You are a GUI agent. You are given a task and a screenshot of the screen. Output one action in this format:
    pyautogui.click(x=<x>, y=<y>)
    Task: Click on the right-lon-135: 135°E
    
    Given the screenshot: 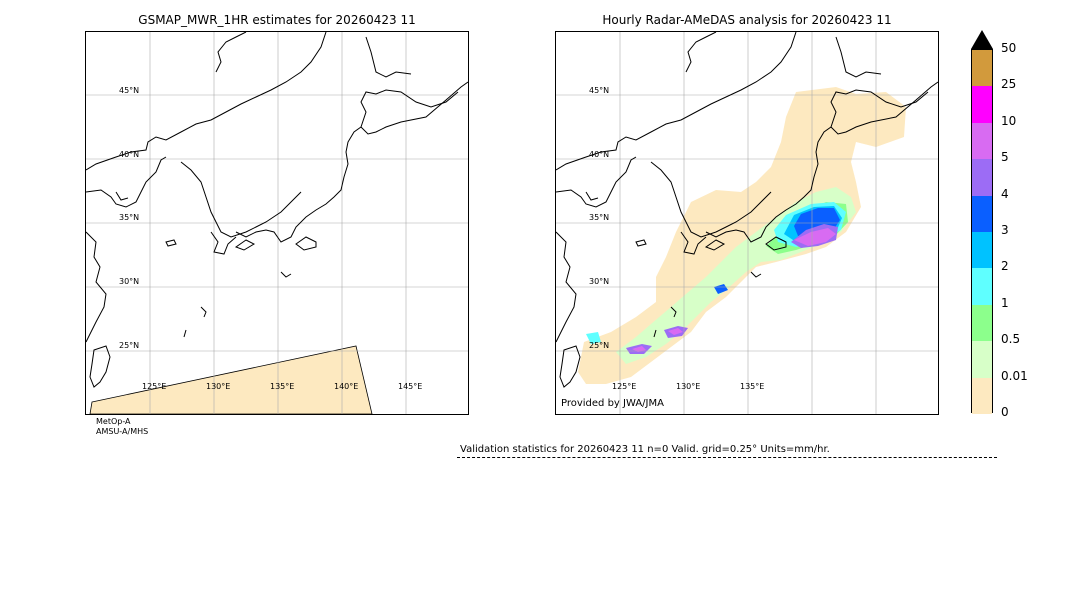 What is the action you would take?
    pyautogui.click(x=752, y=386)
    